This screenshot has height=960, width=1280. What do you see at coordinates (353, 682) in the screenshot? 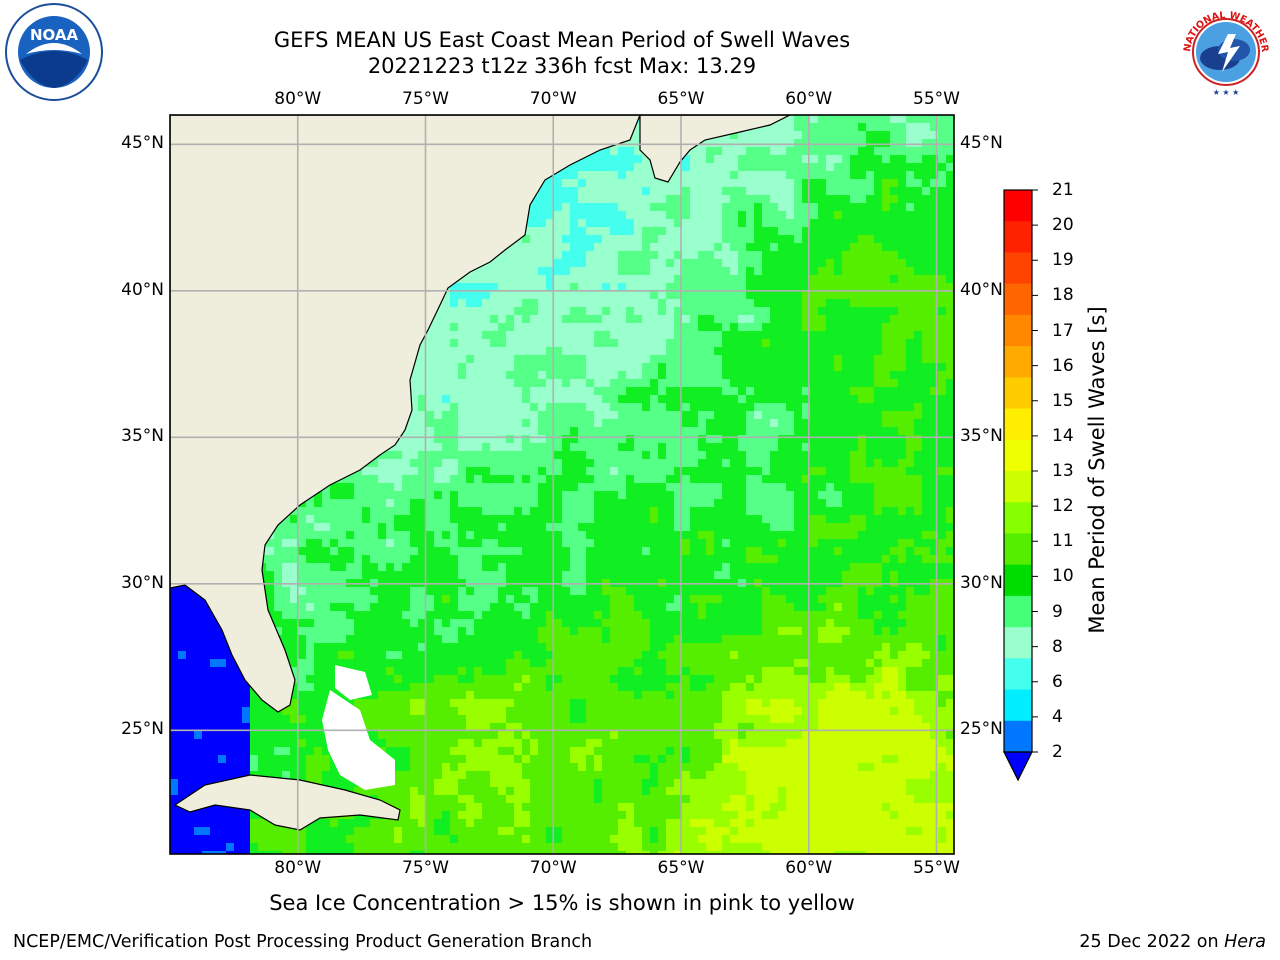
I see `little-bahama-bank-mask` at bounding box center [353, 682].